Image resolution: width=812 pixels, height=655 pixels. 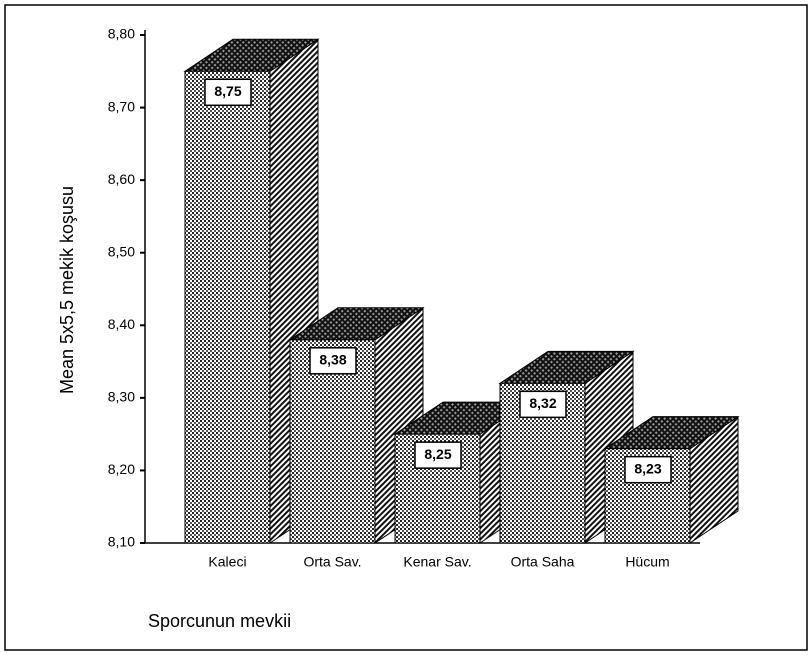 What do you see at coordinates (121, 397) in the screenshot?
I see `y-tick-label: 8,30` at bounding box center [121, 397].